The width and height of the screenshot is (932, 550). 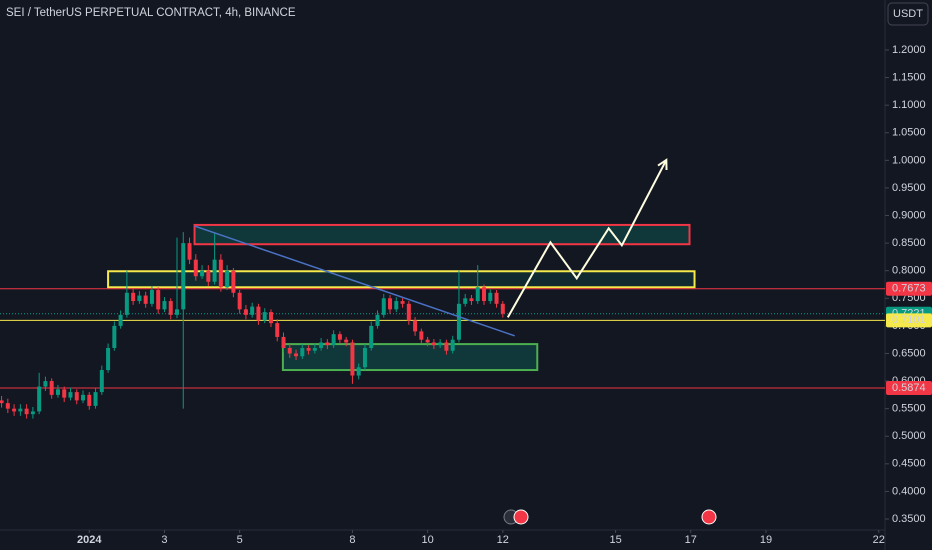 What do you see at coordinates (615, 540) in the screenshot?
I see `x-tick-label: 15` at bounding box center [615, 540].